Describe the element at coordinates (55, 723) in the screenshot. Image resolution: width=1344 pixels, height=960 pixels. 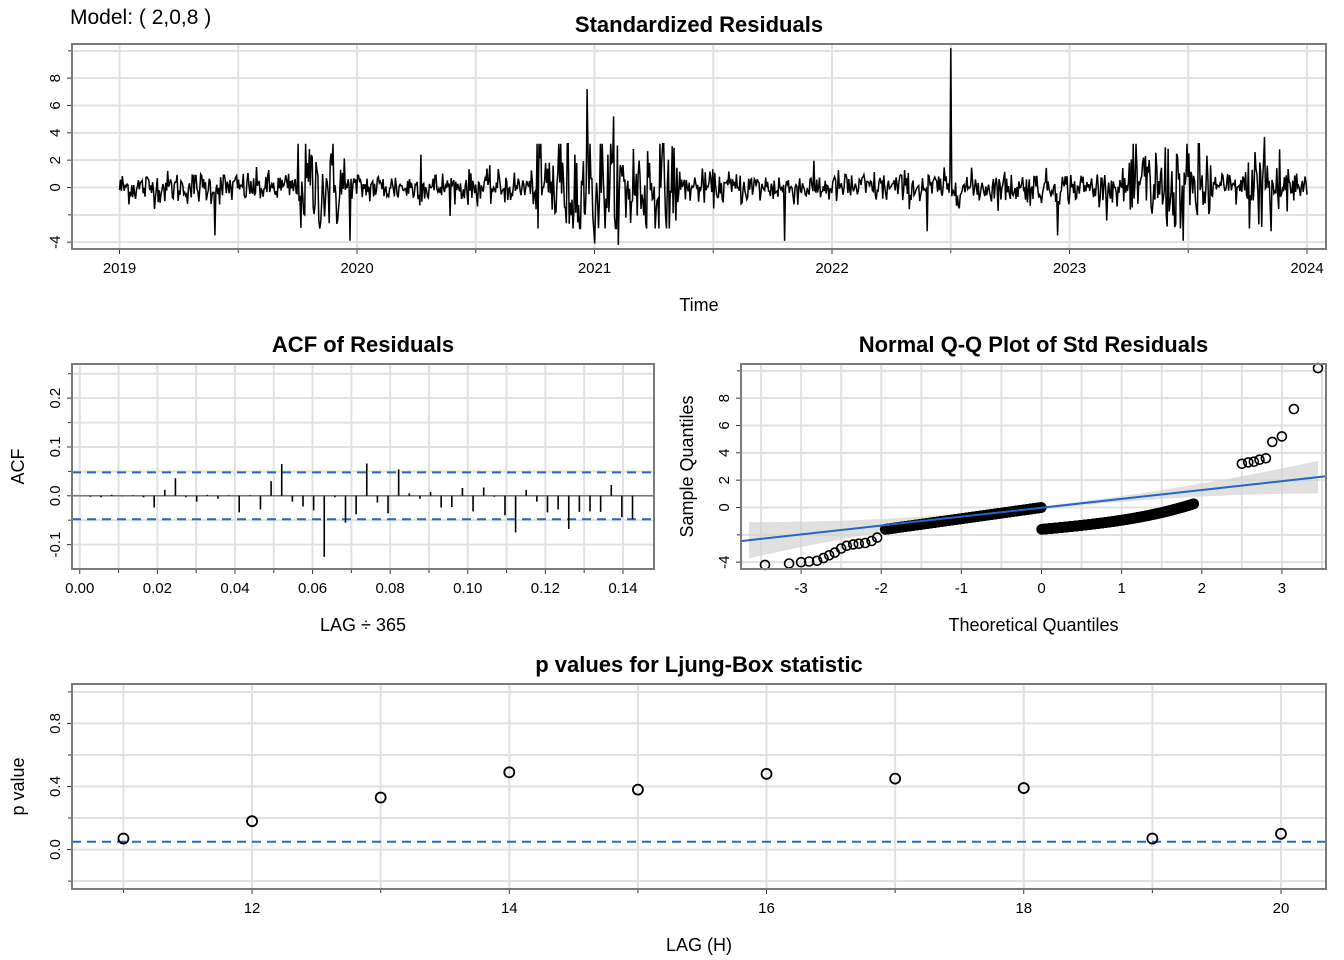
I see `y-tick-label: 0.8` at that location.